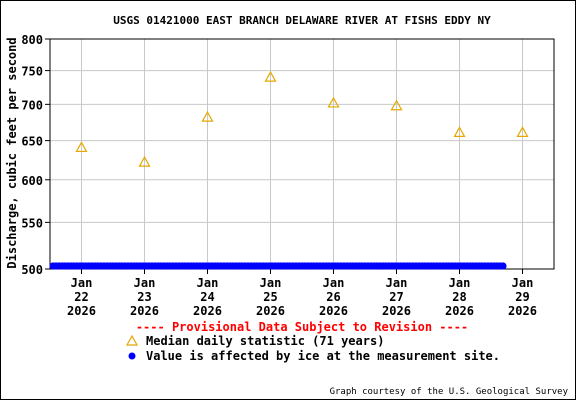 This screenshot has height=400, width=576. Describe the element at coordinates (12, 152) in the screenshot. I see `y-axis-label: Discharge, cubic feet per second` at that location.